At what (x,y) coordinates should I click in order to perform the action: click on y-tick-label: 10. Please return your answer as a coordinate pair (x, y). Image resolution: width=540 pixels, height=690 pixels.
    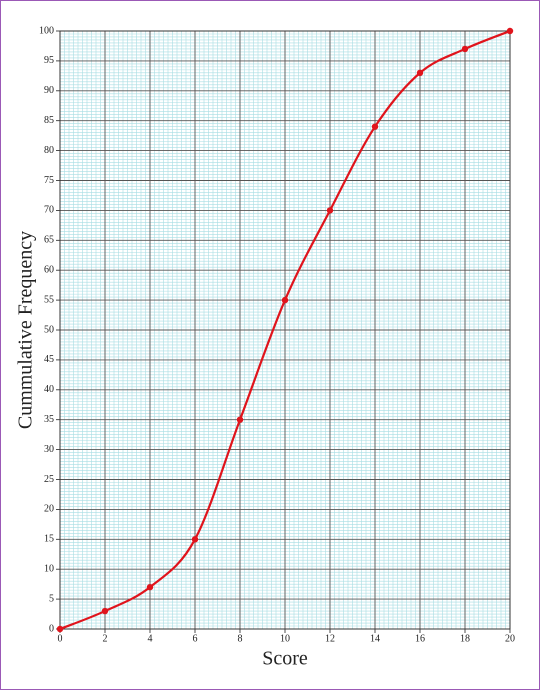
    Looking at the image, I should click on (49, 568).